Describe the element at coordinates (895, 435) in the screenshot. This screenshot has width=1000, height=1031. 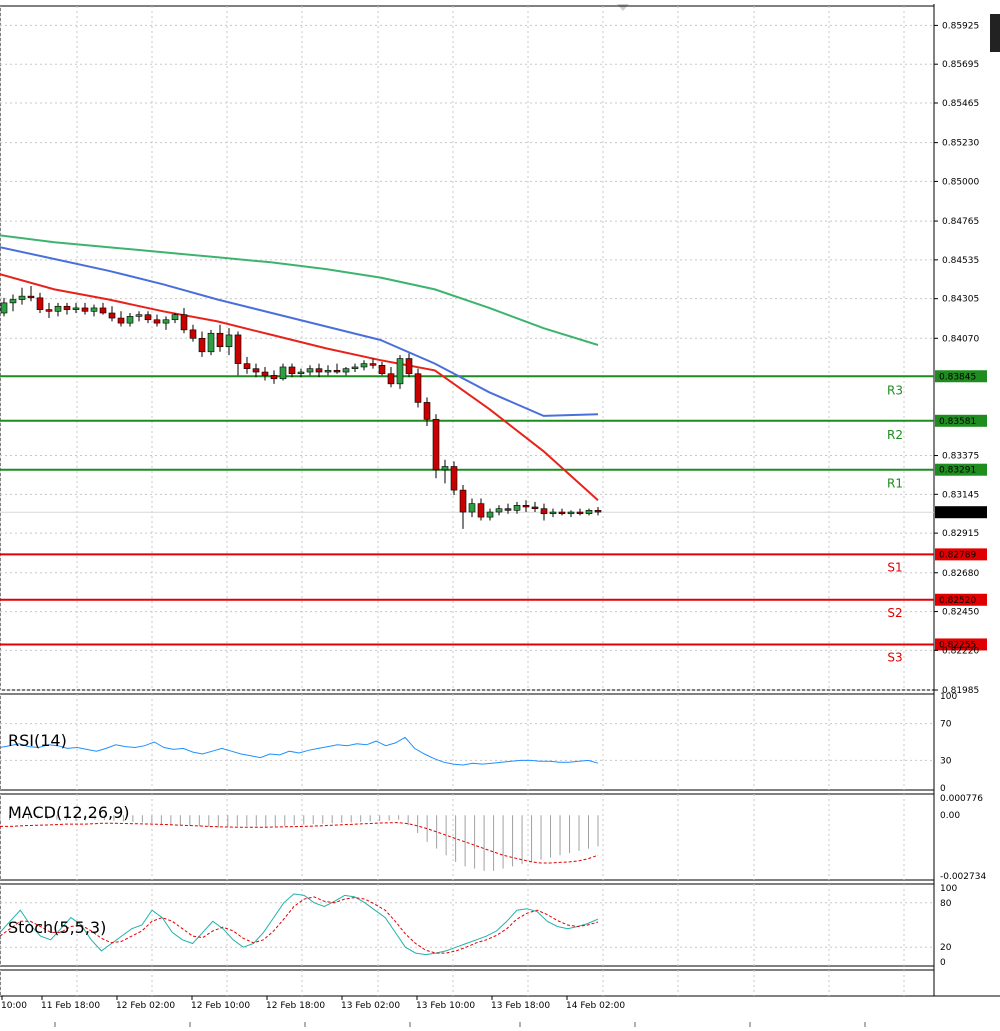
I see `level-name-r2: R2` at that location.